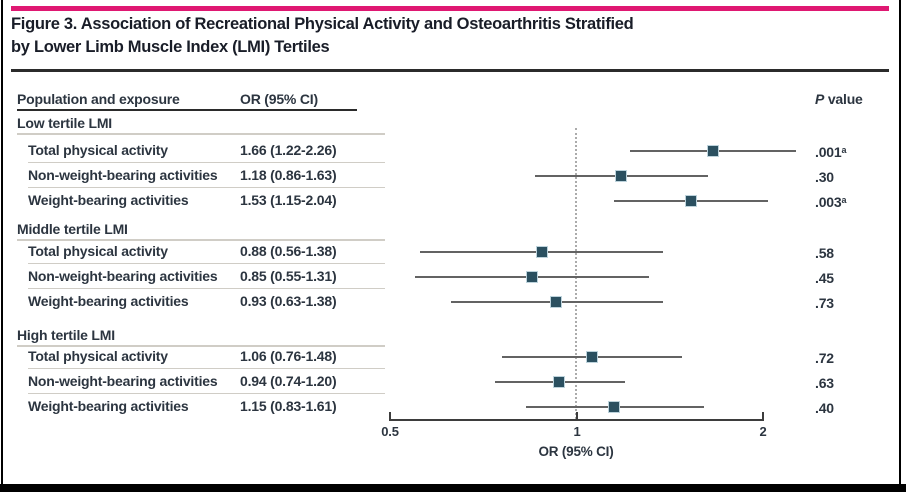 Image resolution: width=906 pixels, height=492 pixels. I want to click on x-axis-title: OR (95% CI), so click(576, 451).